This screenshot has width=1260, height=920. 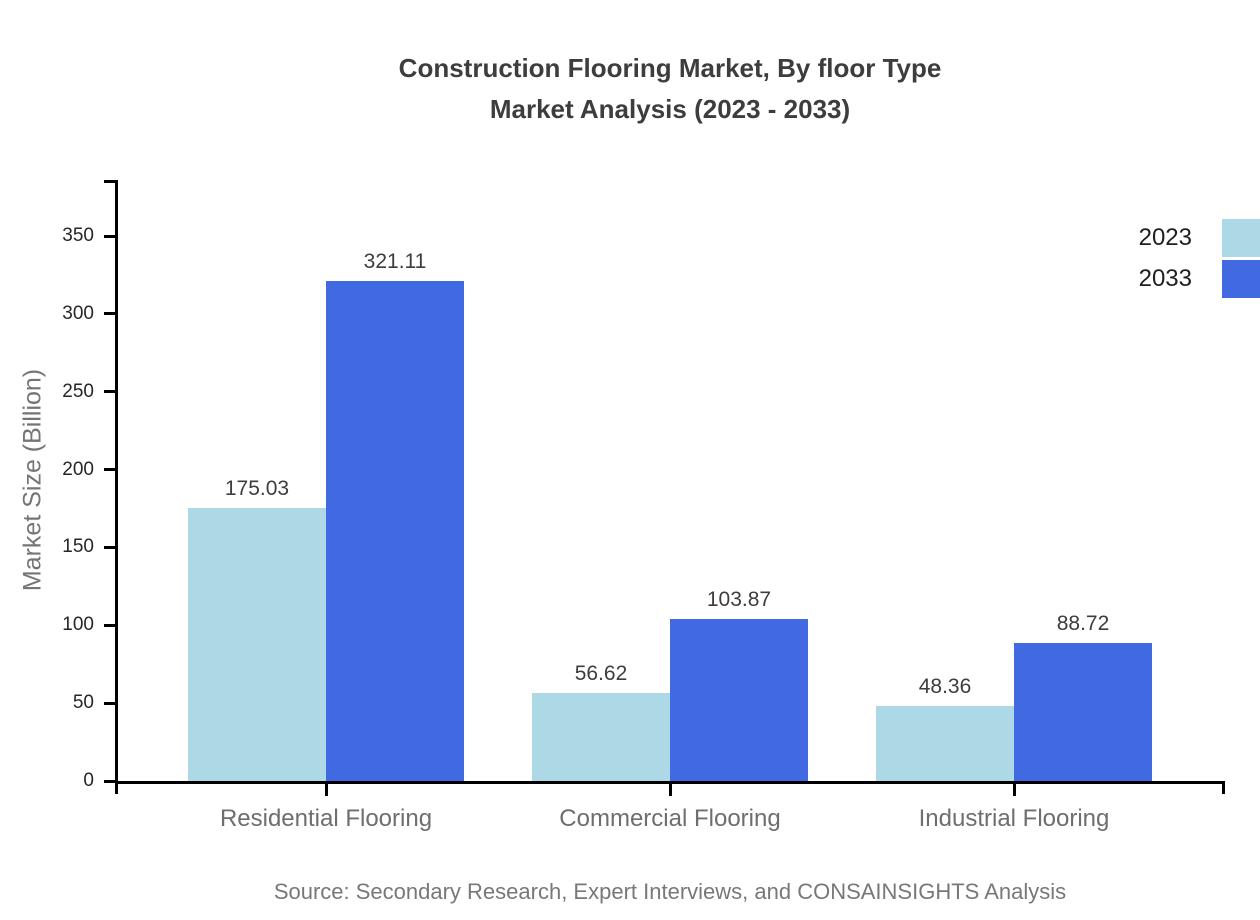 I want to click on x-tick-commercial-flooring, so click(x=670, y=789).